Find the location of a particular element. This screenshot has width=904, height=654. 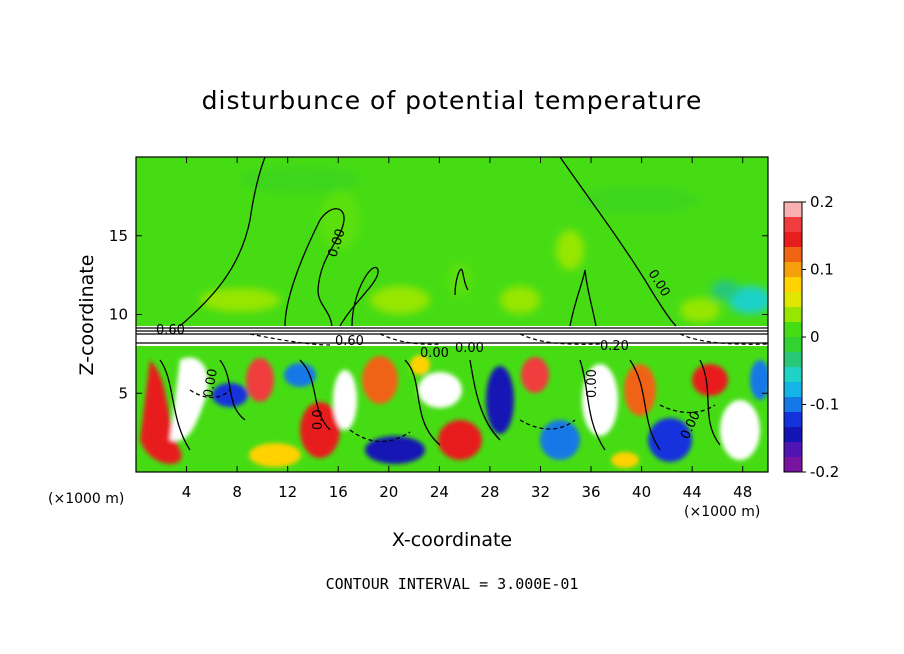

colorbar: 0.2 0.1 0 -0.1 -0.2 is located at coordinates (811, 337).